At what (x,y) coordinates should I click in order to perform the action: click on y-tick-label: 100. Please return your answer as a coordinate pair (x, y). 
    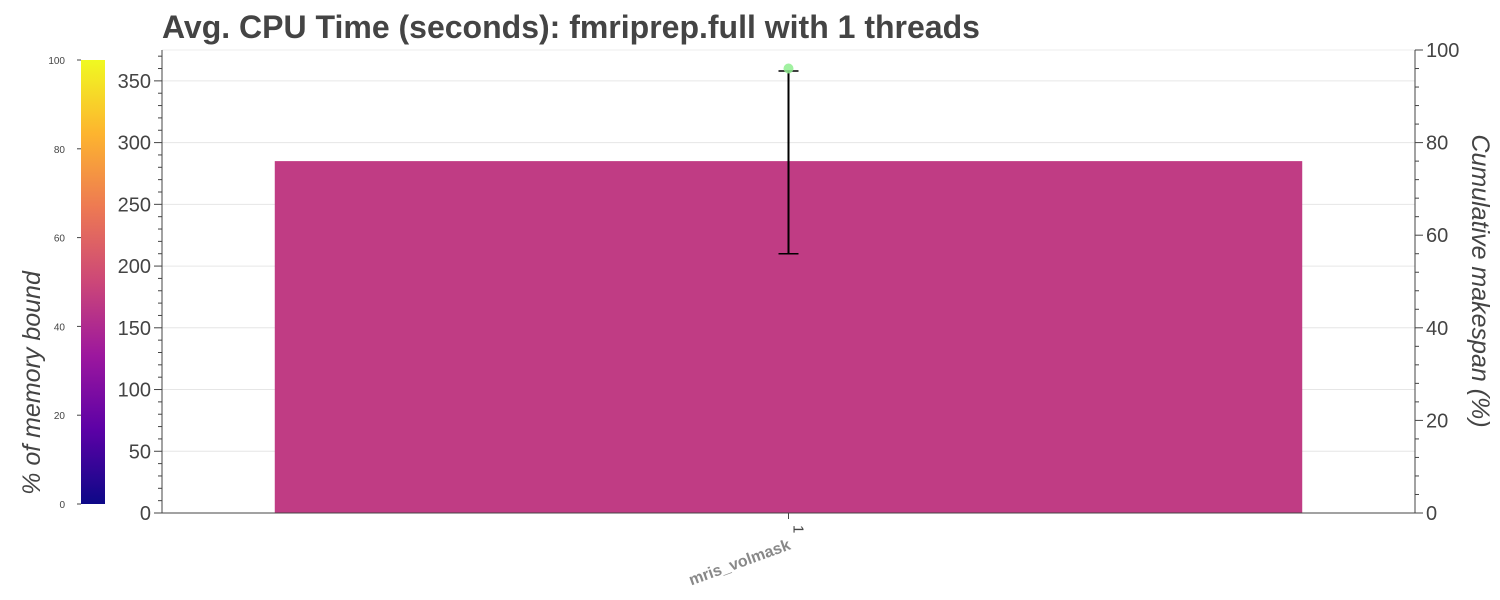
    Looking at the image, I should click on (134, 391).